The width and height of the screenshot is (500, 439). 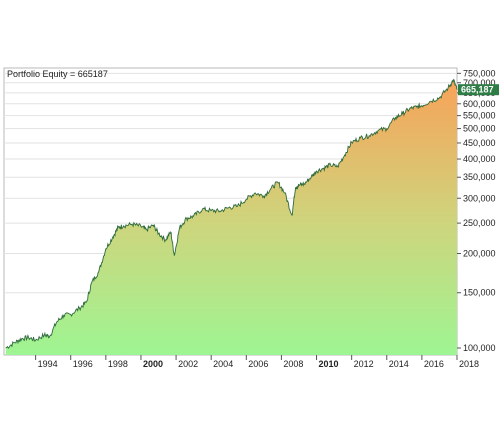 I want to click on y-tick-label: 250,000, so click(x=479, y=223).